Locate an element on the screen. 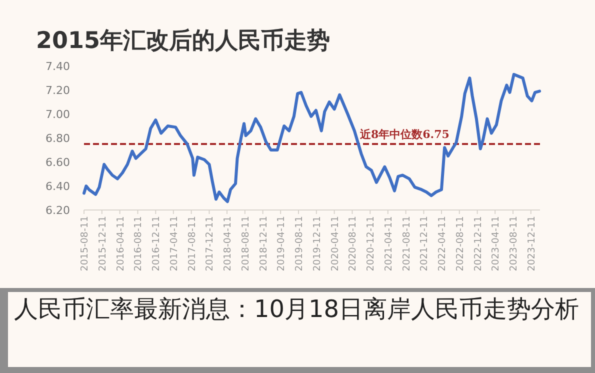 Image resolution: width=595 pixels, height=373 pixels. x-tick-label: 2023-04-11 is located at coordinates (496, 244).